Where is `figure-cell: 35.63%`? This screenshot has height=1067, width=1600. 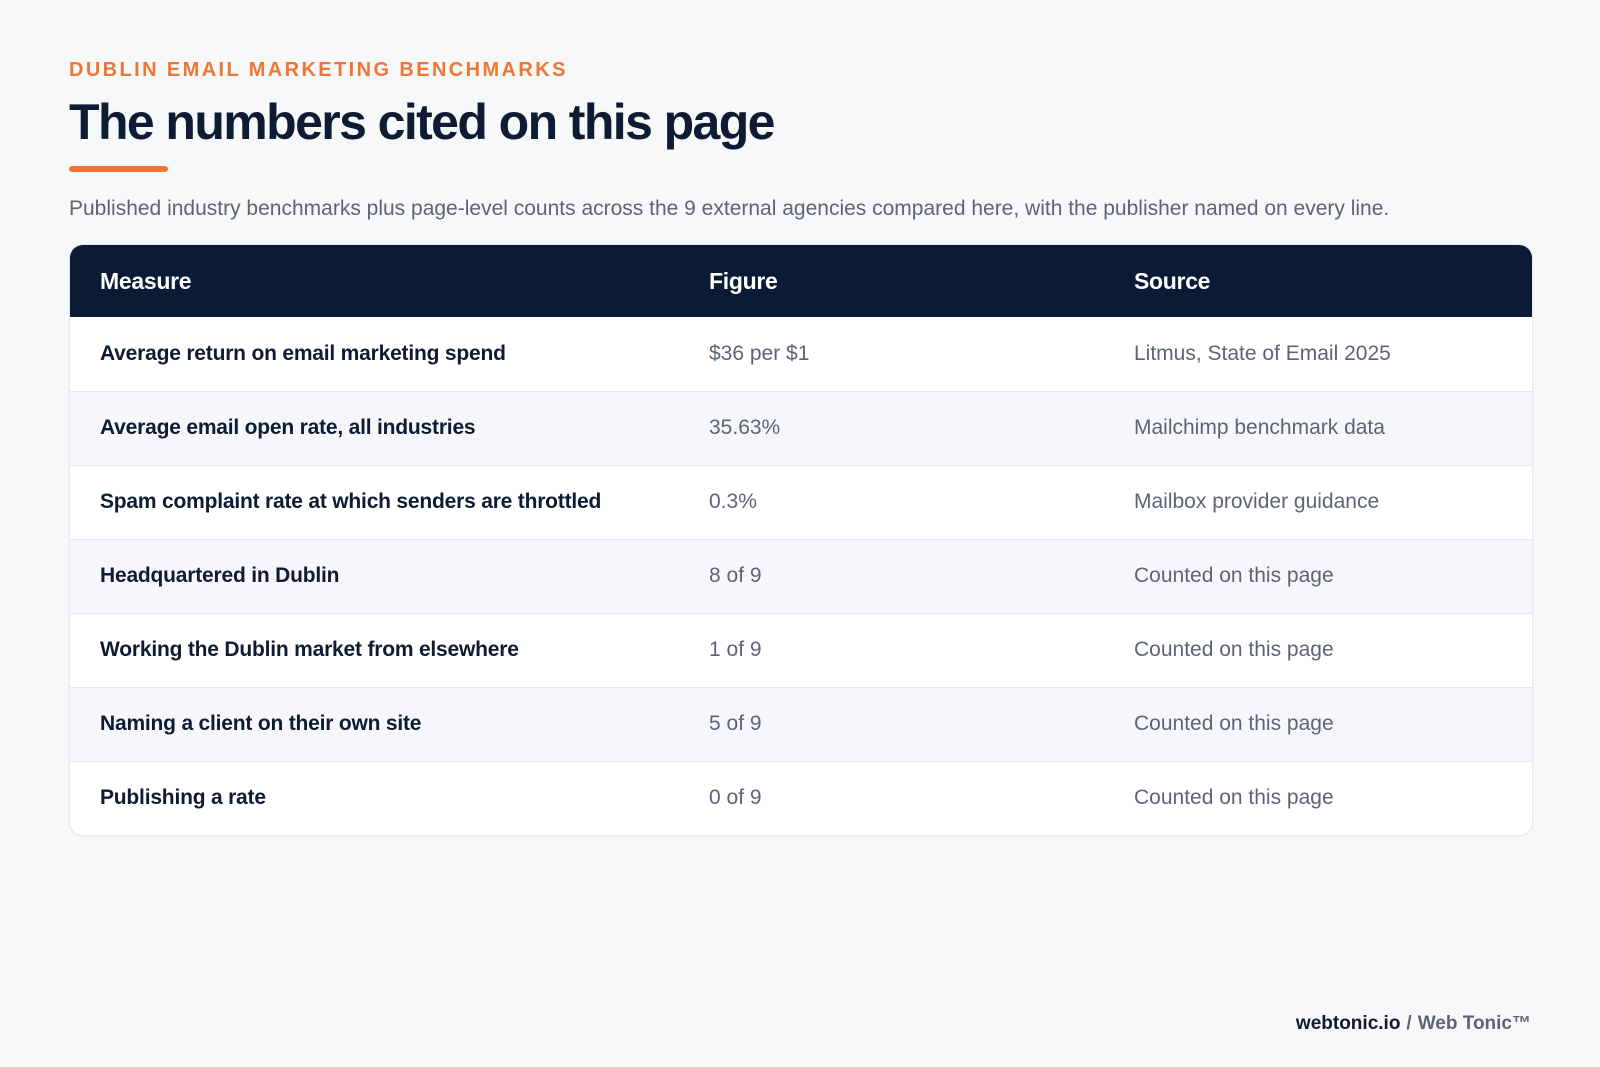
figure-cell: 35.63% is located at coordinates (745, 427).